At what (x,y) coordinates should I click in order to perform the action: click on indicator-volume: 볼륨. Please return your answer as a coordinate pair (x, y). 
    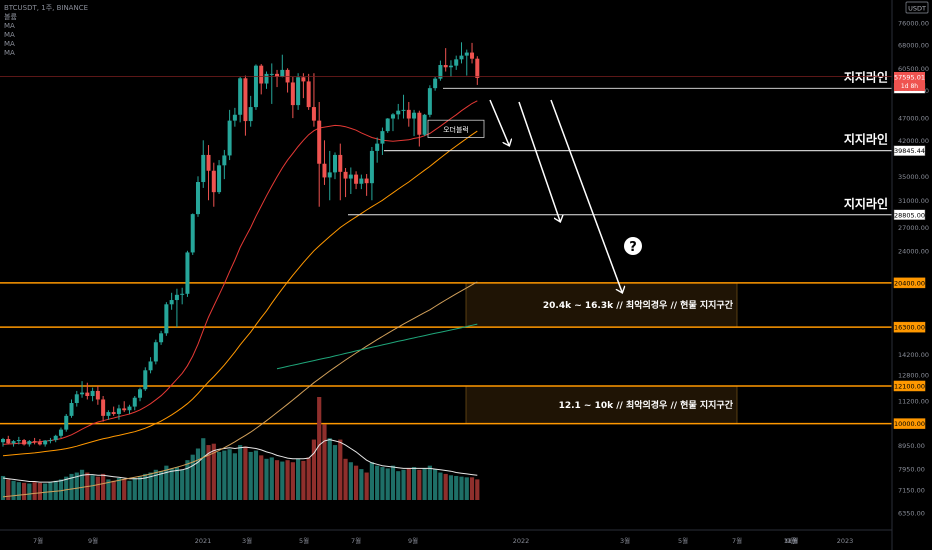
    Looking at the image, I should click on (10, 17).